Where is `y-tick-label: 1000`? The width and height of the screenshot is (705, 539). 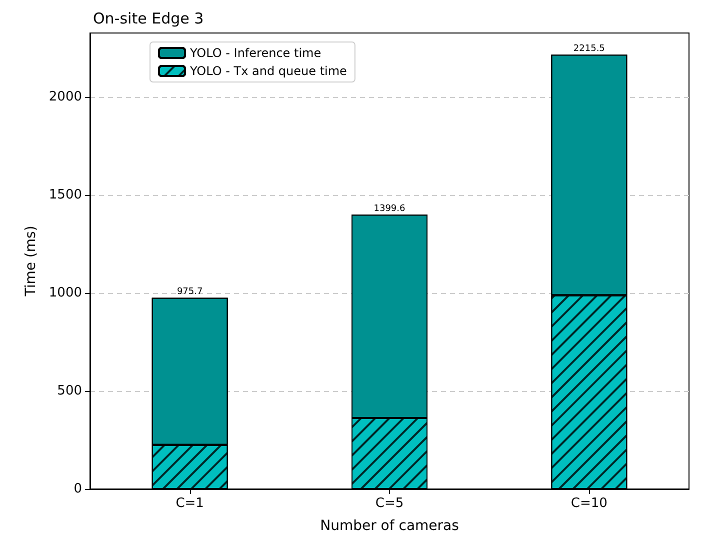 y-tick-label: 1000 is located at coordinates (65, 292).